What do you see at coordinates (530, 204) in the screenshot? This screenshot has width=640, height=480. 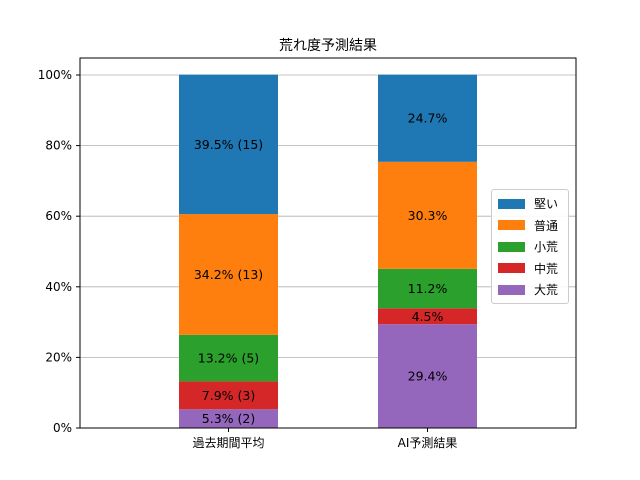 I see `legend-item: 堅い` at bounding box center [530, 204].